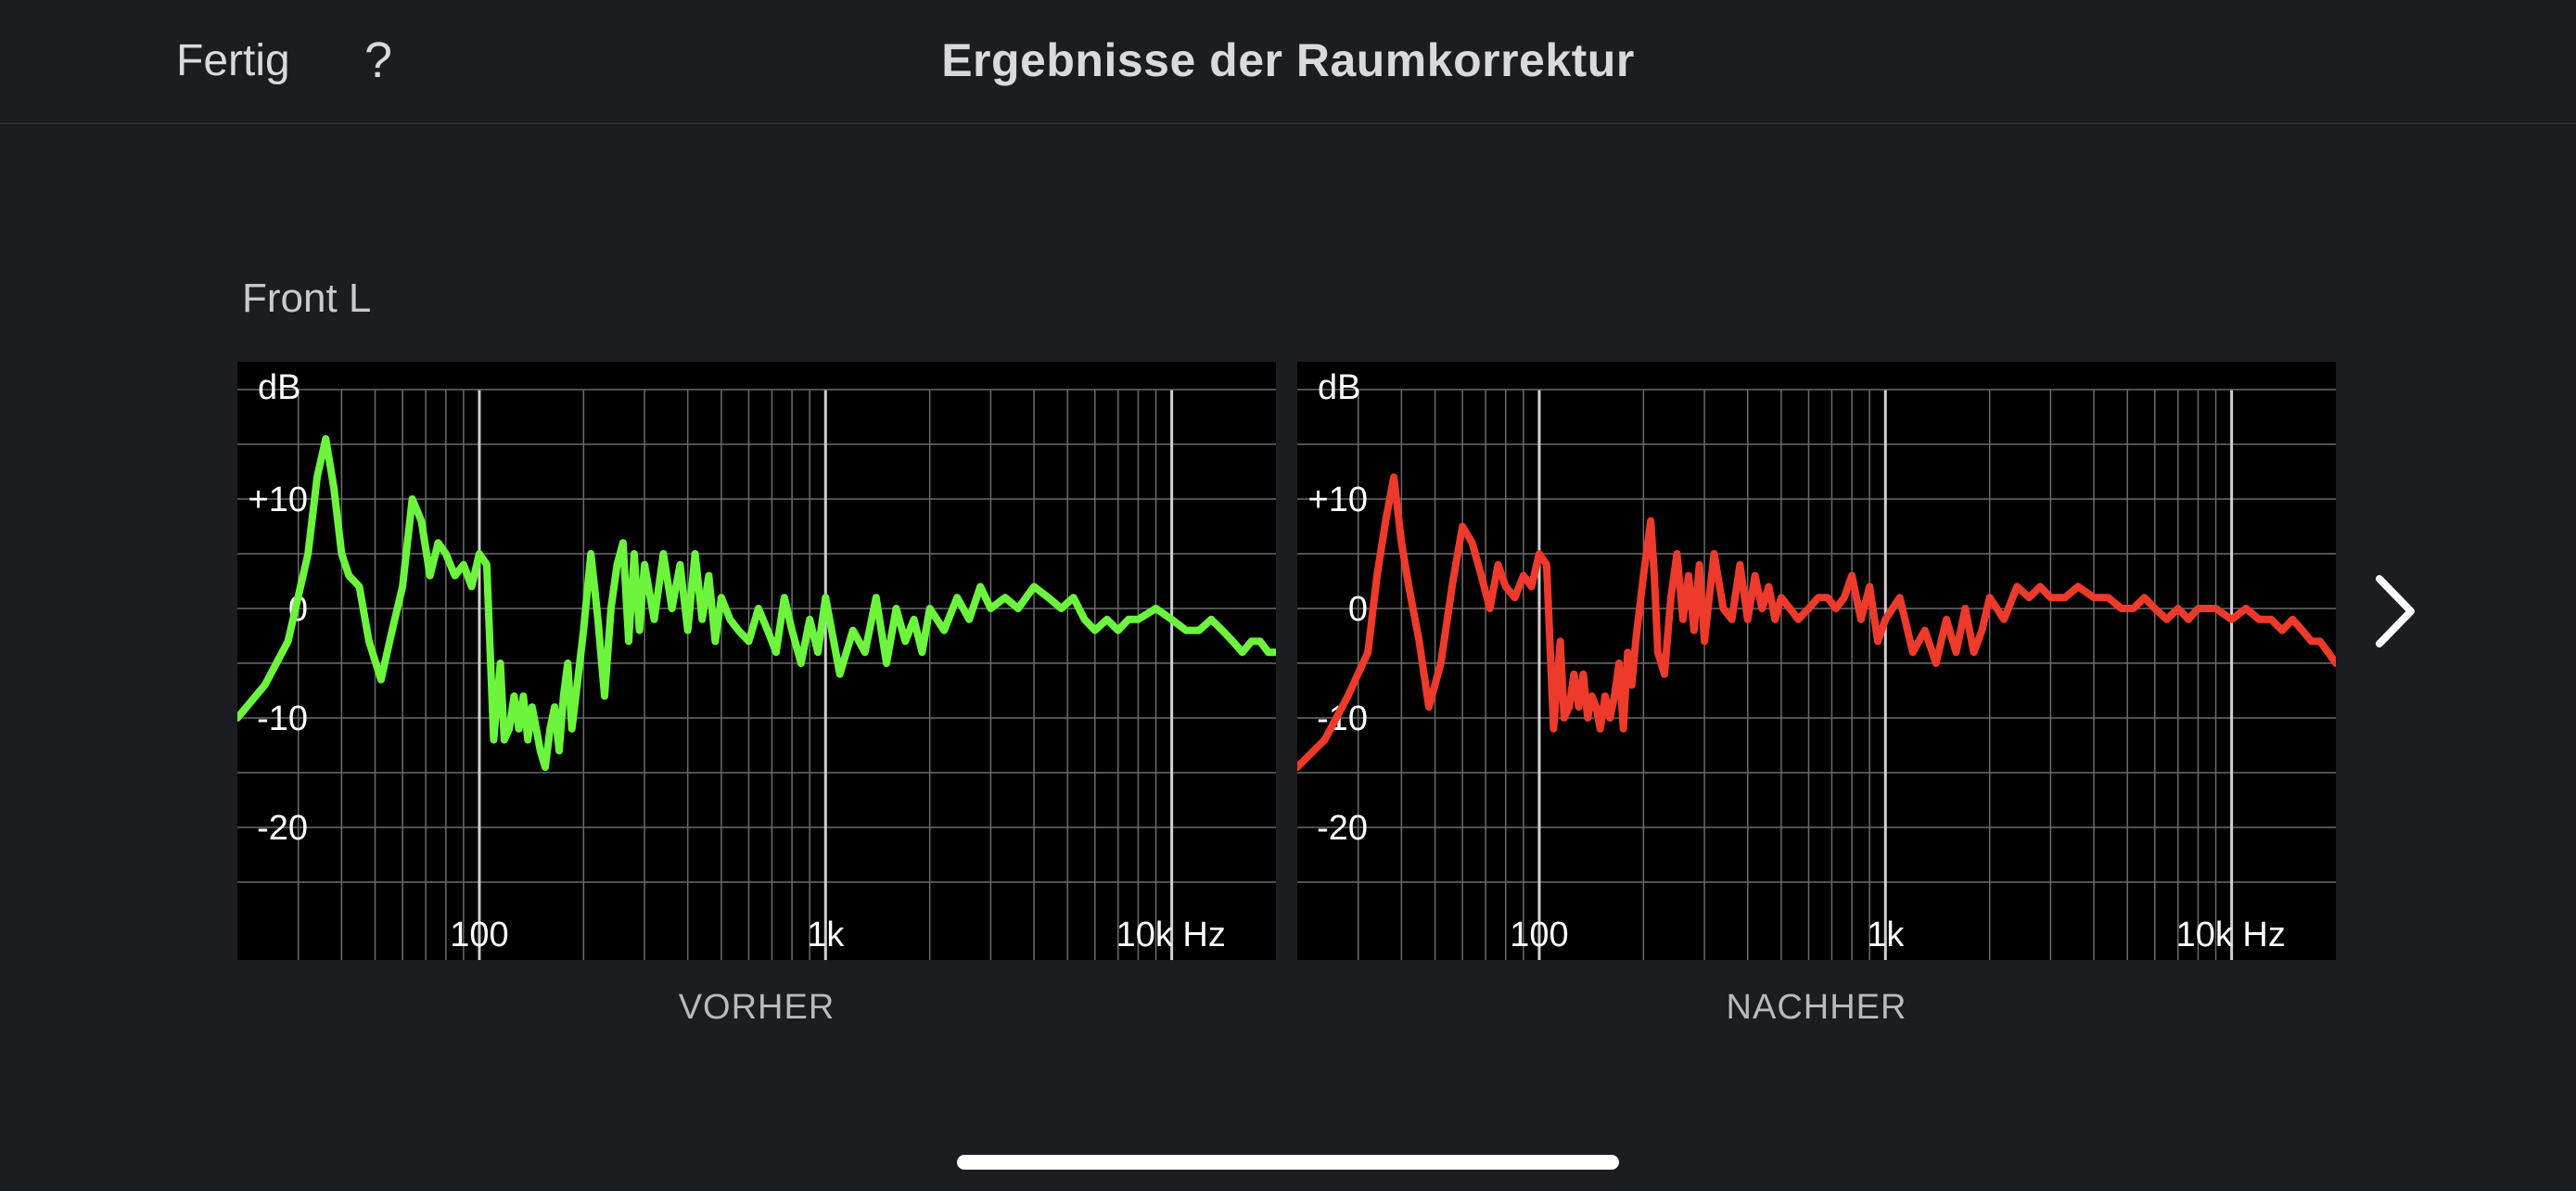 This screenshot has height=1191, width=2576. What do you see at coordinates (2395, 611) in the screenshot?
I see `chevron-right-icon` at bounding box center [2395, 611].